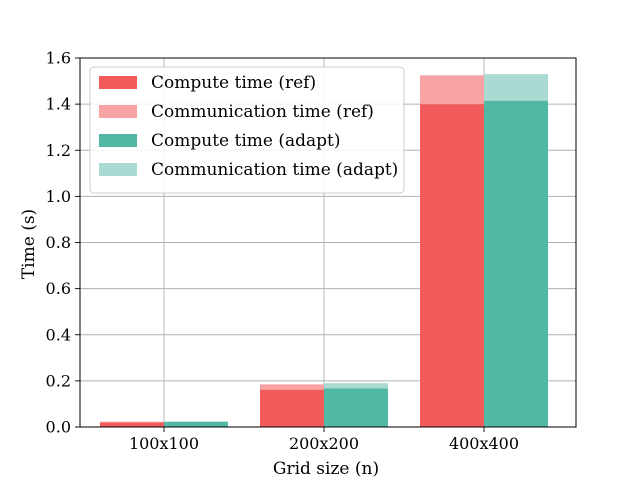  Describe the element at coordinates (29, 244) in the screenshot. I see `y-axis-label: Time (s)` at that location.